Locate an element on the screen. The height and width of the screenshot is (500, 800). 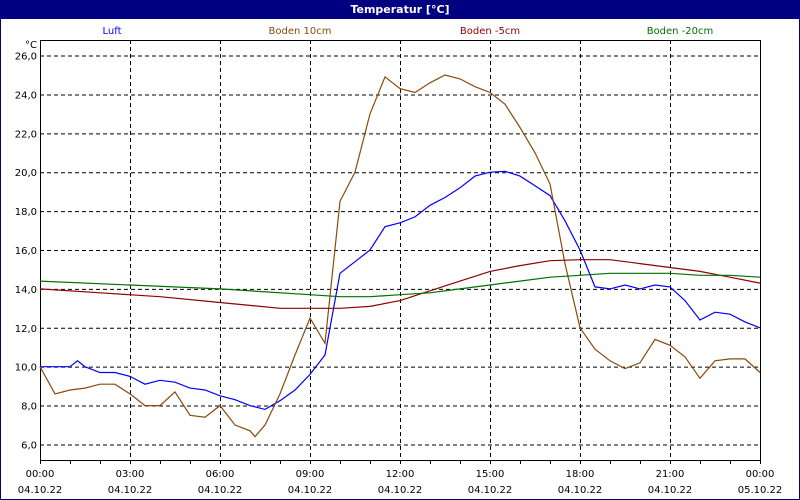
y-tick-label: 20,0 is located at coordinates (26, 173).